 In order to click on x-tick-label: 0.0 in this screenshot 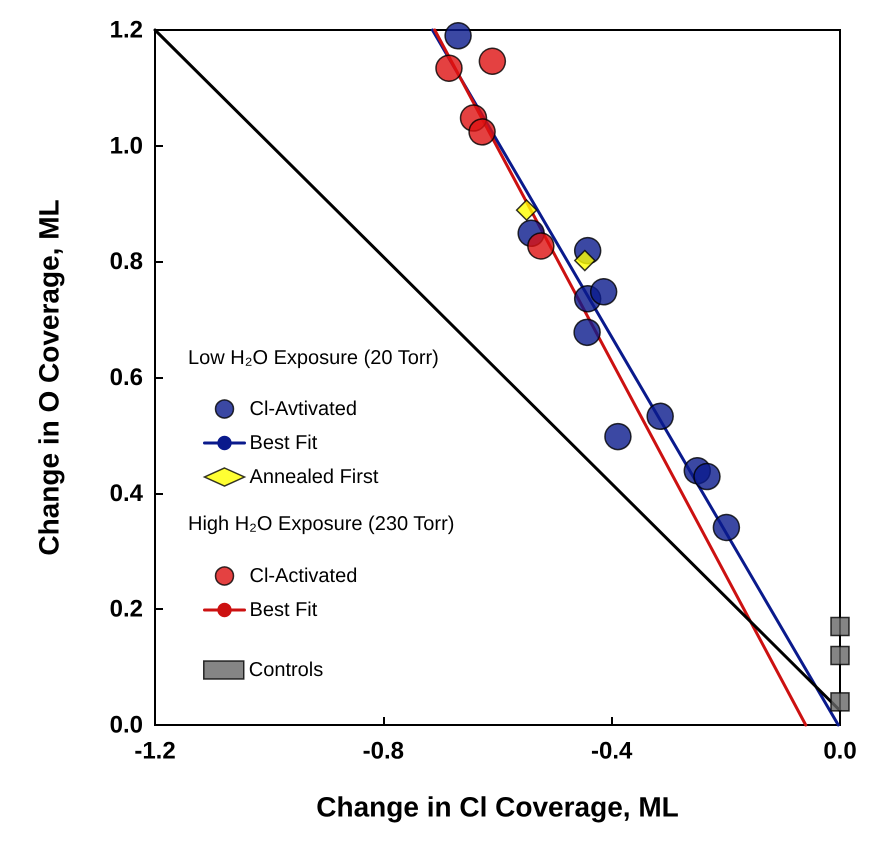, I will do `click(840, 751)`.